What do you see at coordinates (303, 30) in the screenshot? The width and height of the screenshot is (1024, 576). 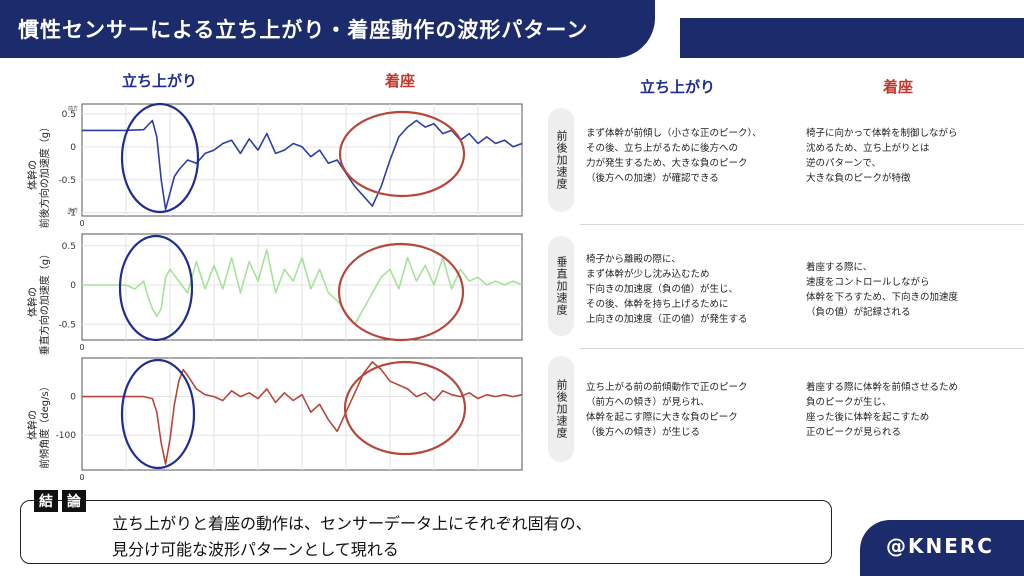 I see `page-title: 慣性センサーによる立ち上がり・着座動作の波形パターン` at bounding box center [303, 30].